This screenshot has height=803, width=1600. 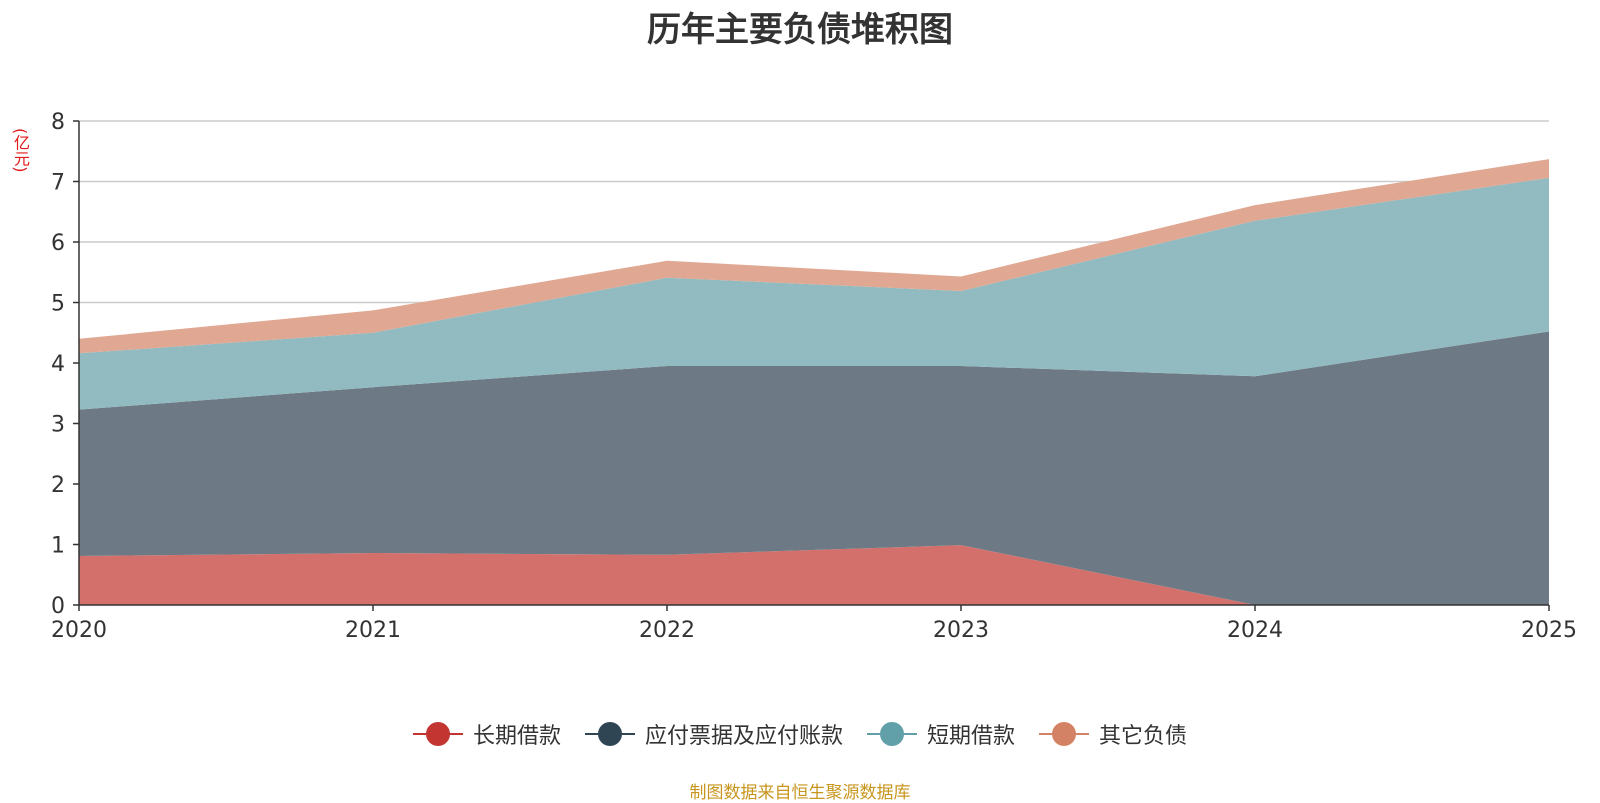 What do you see at coordinates (58, 183) in the screenshot?
I see `y-tick-label: 7` at bounding box center [58, 183].